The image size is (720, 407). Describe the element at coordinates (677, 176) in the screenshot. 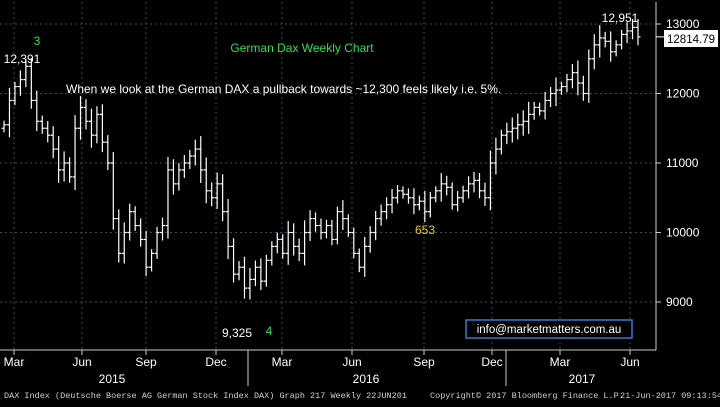

I see `y-axis: 13000 12000 11000 10000 9000` at that location.